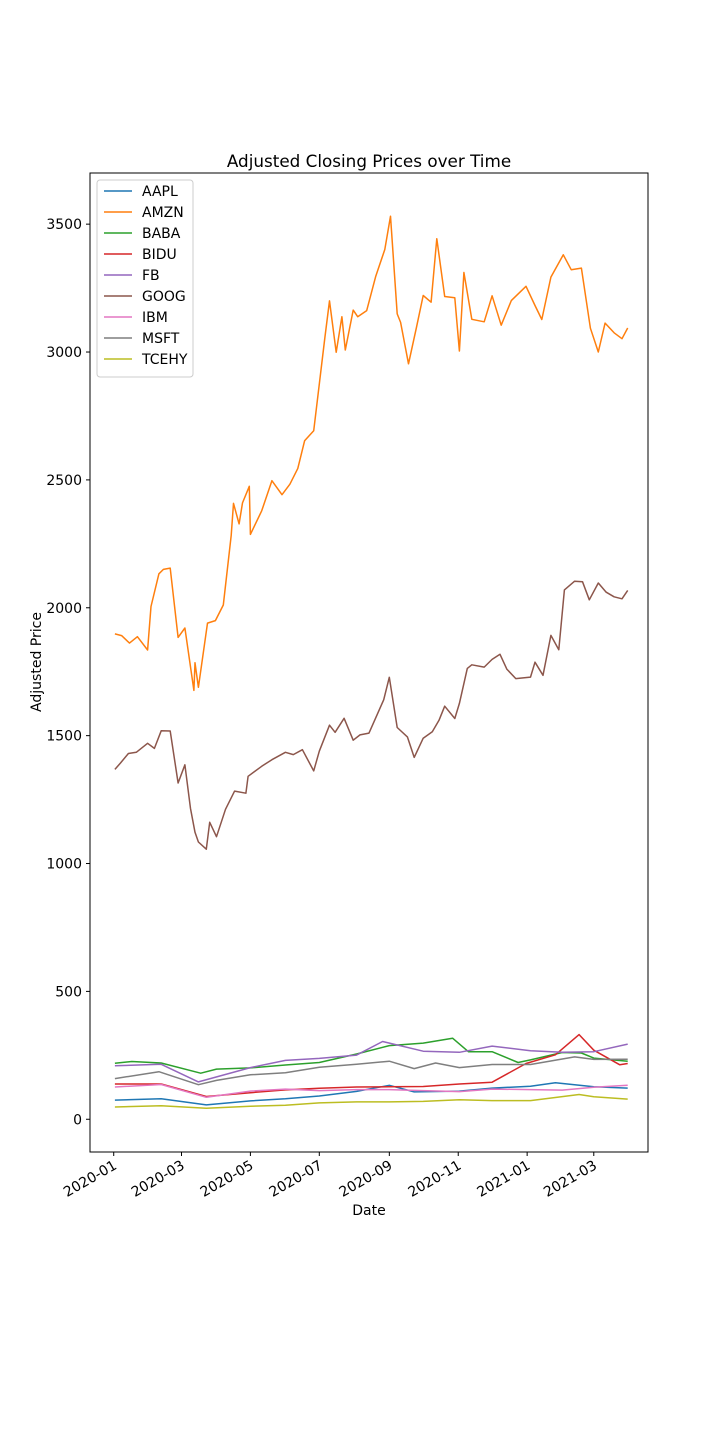 The height and width of the screenshot is (1440, 720). Describe the element at coordinates (161, 234) in the screenshot. I see `legend-label: BABA` at that location.